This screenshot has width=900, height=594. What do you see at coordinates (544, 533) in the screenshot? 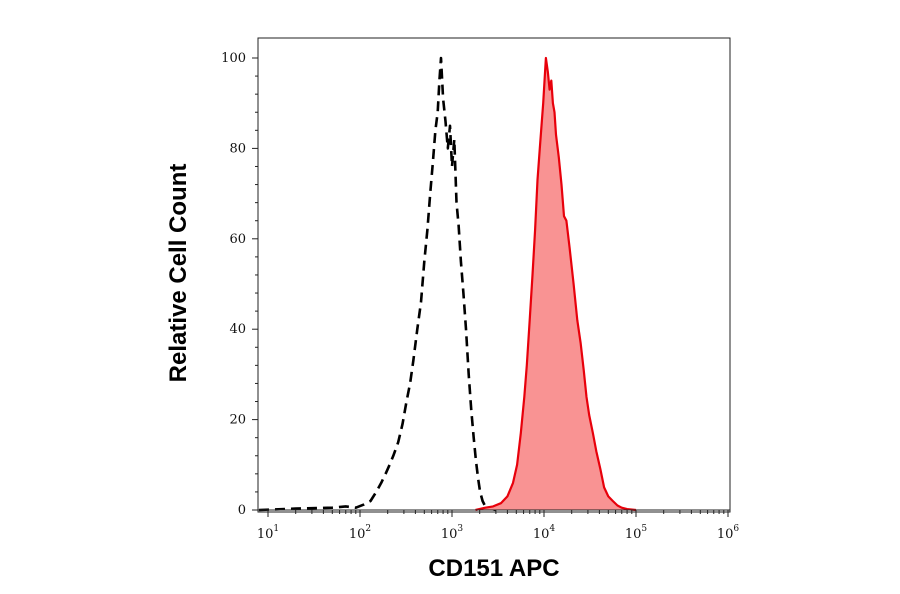
I see `x-tick-label: 10⁴` at bounding box center [544, 533].